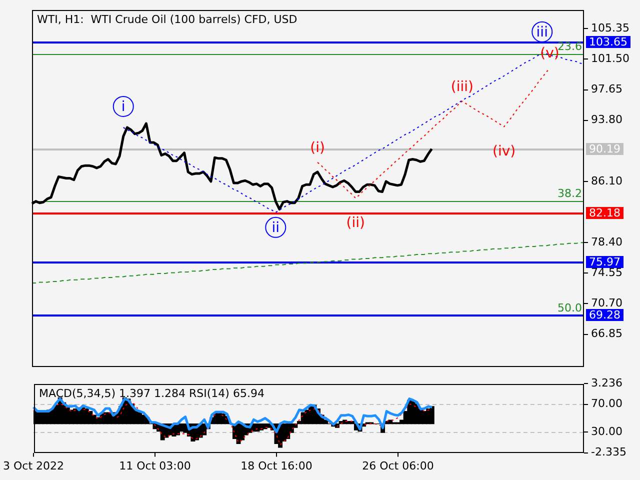 Image resolution: width=640 pixels, height=480 pixels. What do you see at coordinates (606, 89) in the screenshot?
I see `y-tick-label: 97.65` at bounding box center [606, 89].